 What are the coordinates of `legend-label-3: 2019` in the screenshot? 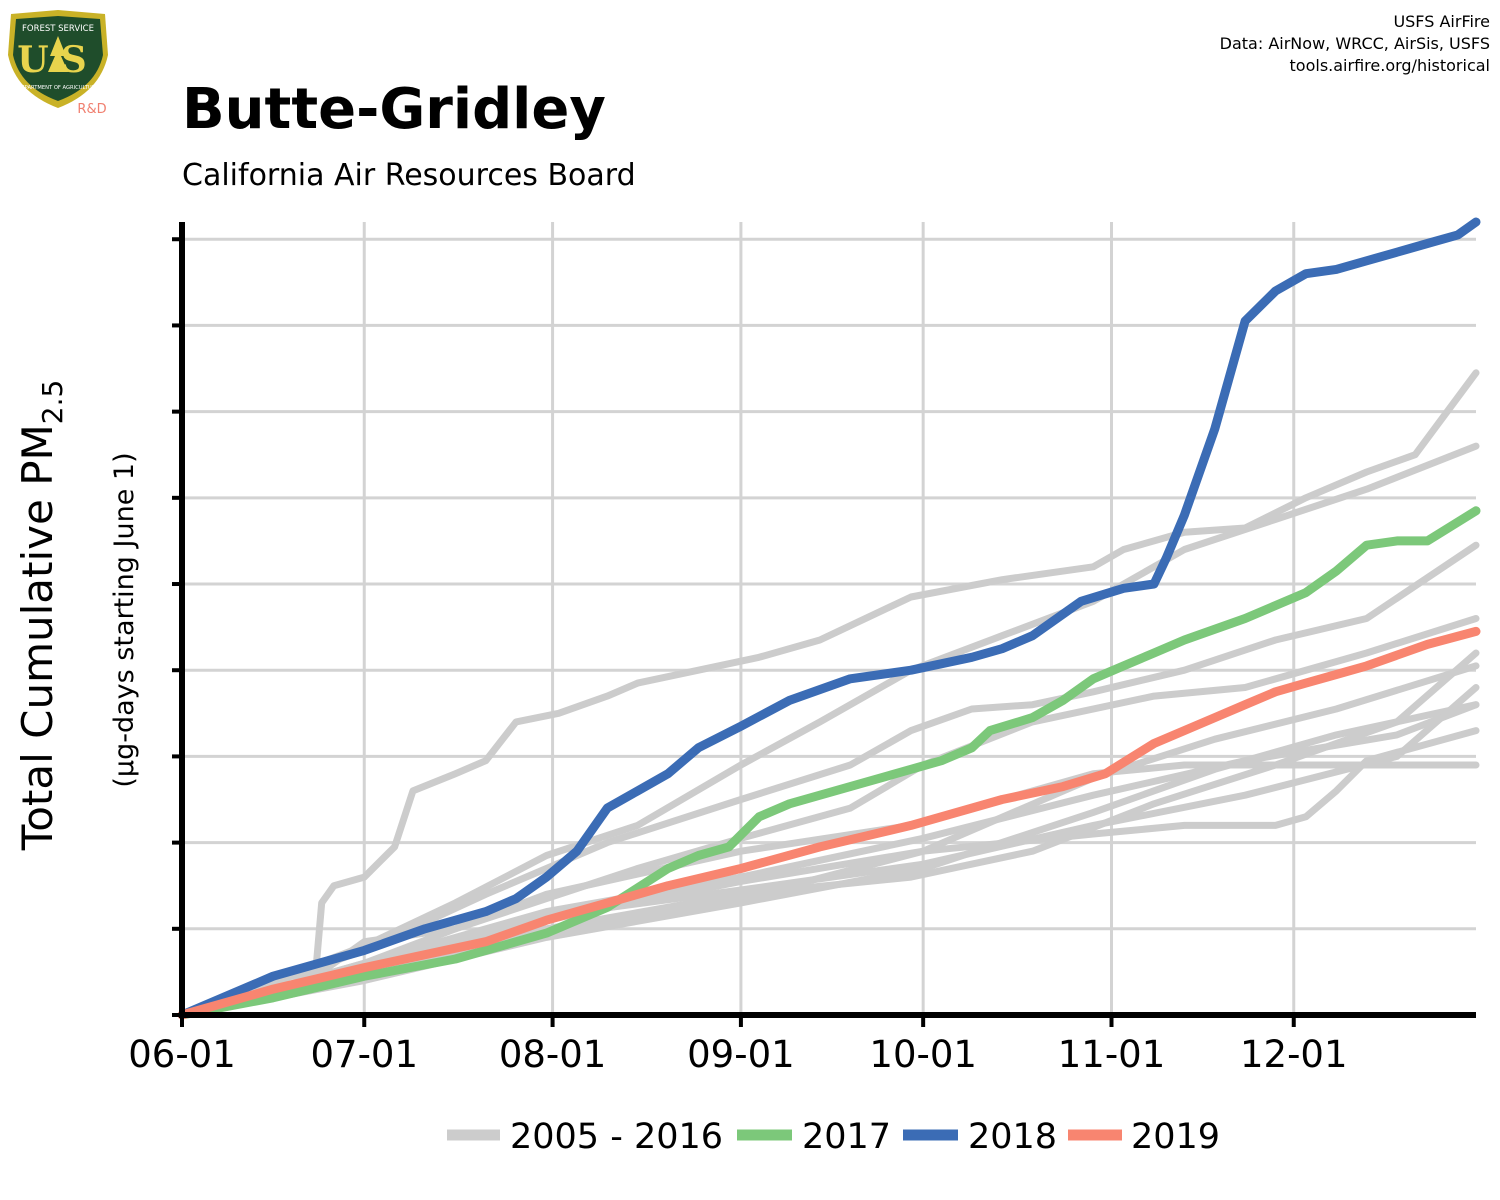 It's located at (1175, 1137).